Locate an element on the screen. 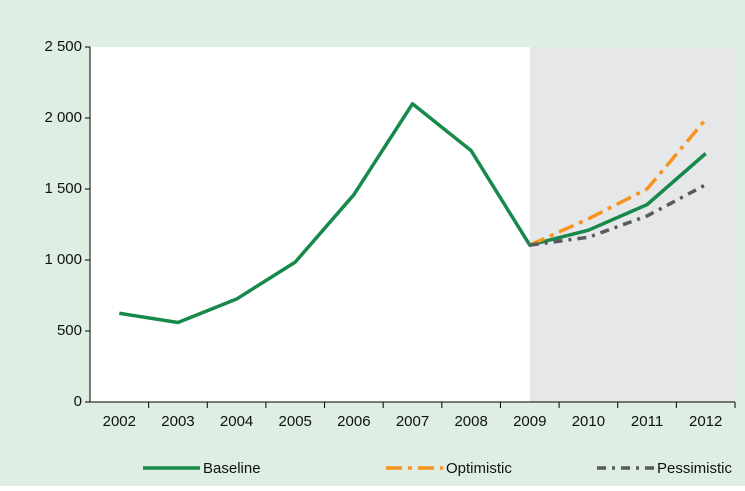 The image size is (745, 491). legend-label: Baseline is located at coordinates (232, 468).